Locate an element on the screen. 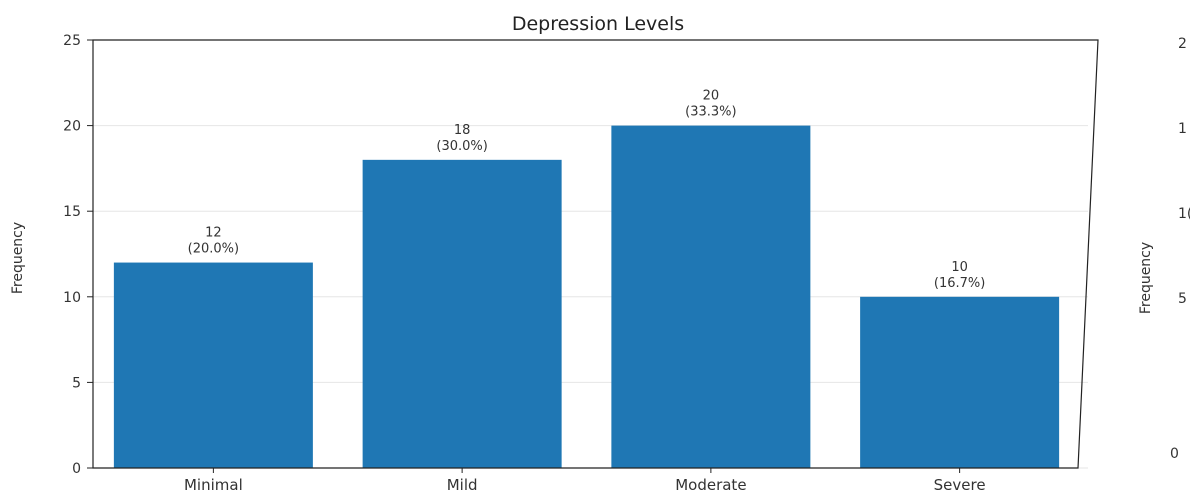 Image resolution: width=1190 pixels, height=502 pixels. second-panel-tick-3: 1( is located at coordinates (1184, 214).